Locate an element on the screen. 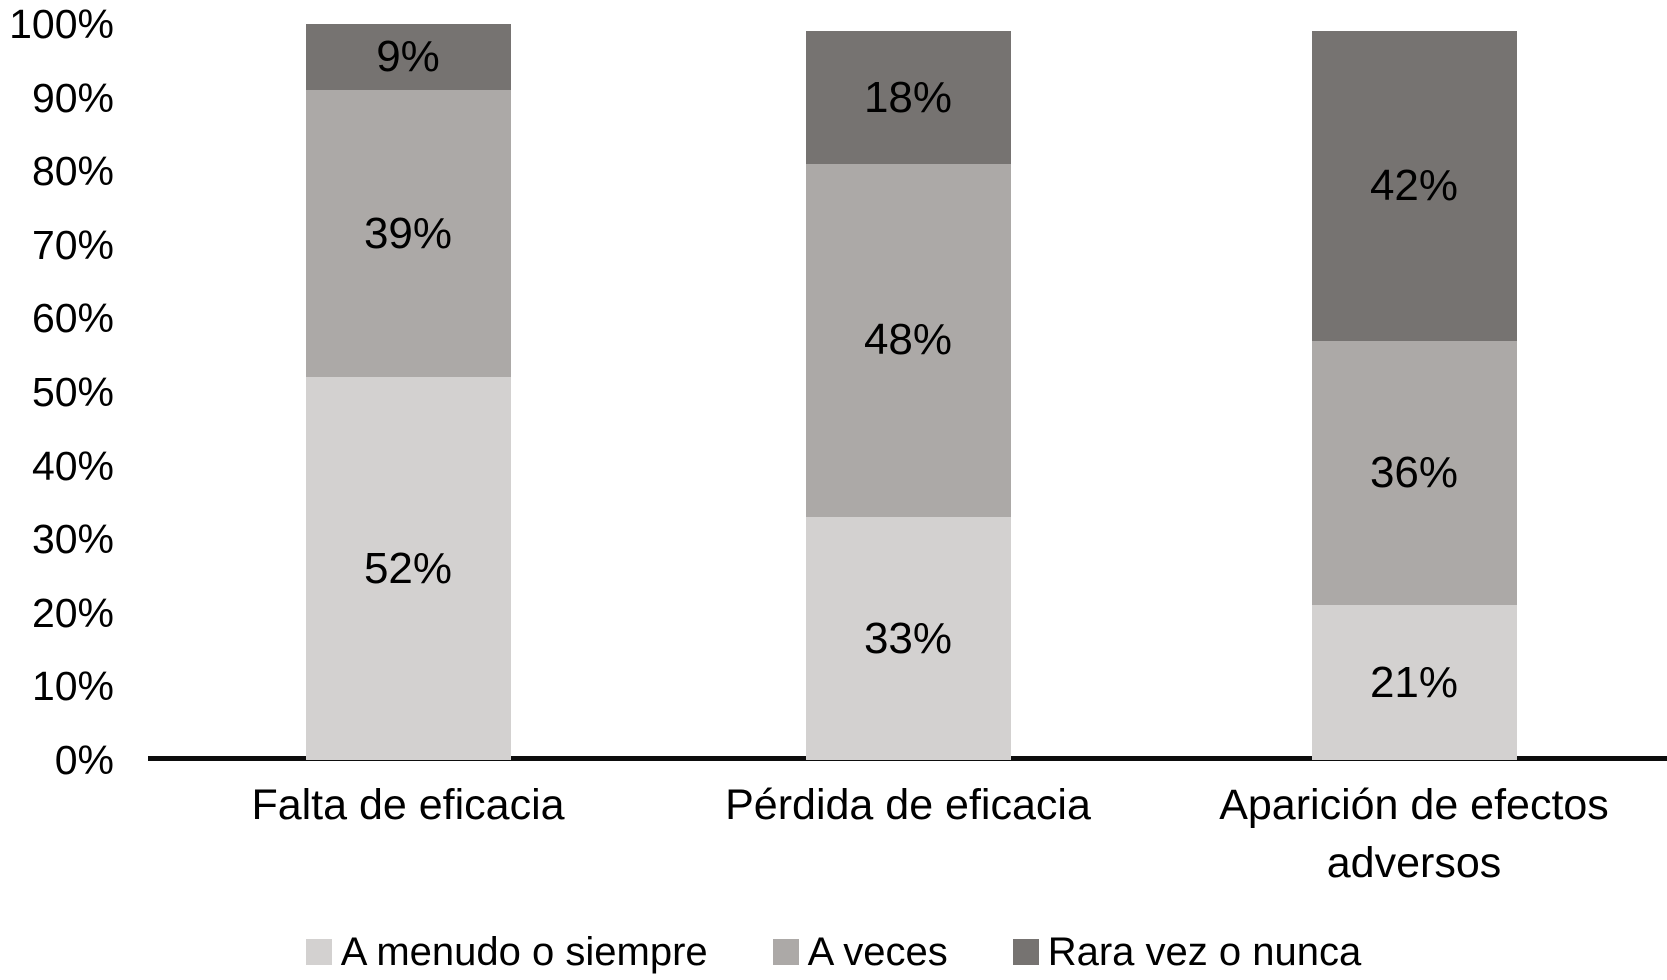 The height and width of the screenshot is (980, 1667). bar-segment: 42% is located at coordinates (1414, 186).